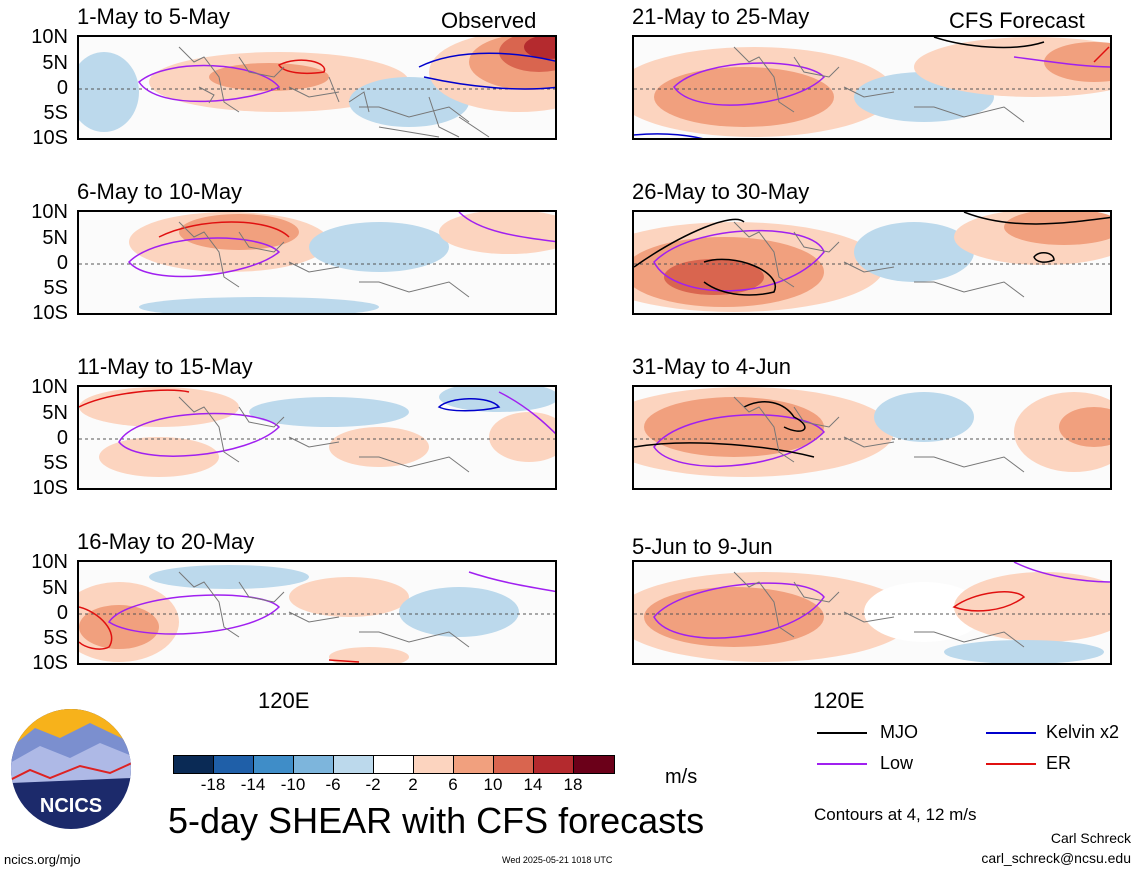  Describe the element at coordinates (681, 777) in the screenshot. I see `colorbar-unit: m/s` at that location.